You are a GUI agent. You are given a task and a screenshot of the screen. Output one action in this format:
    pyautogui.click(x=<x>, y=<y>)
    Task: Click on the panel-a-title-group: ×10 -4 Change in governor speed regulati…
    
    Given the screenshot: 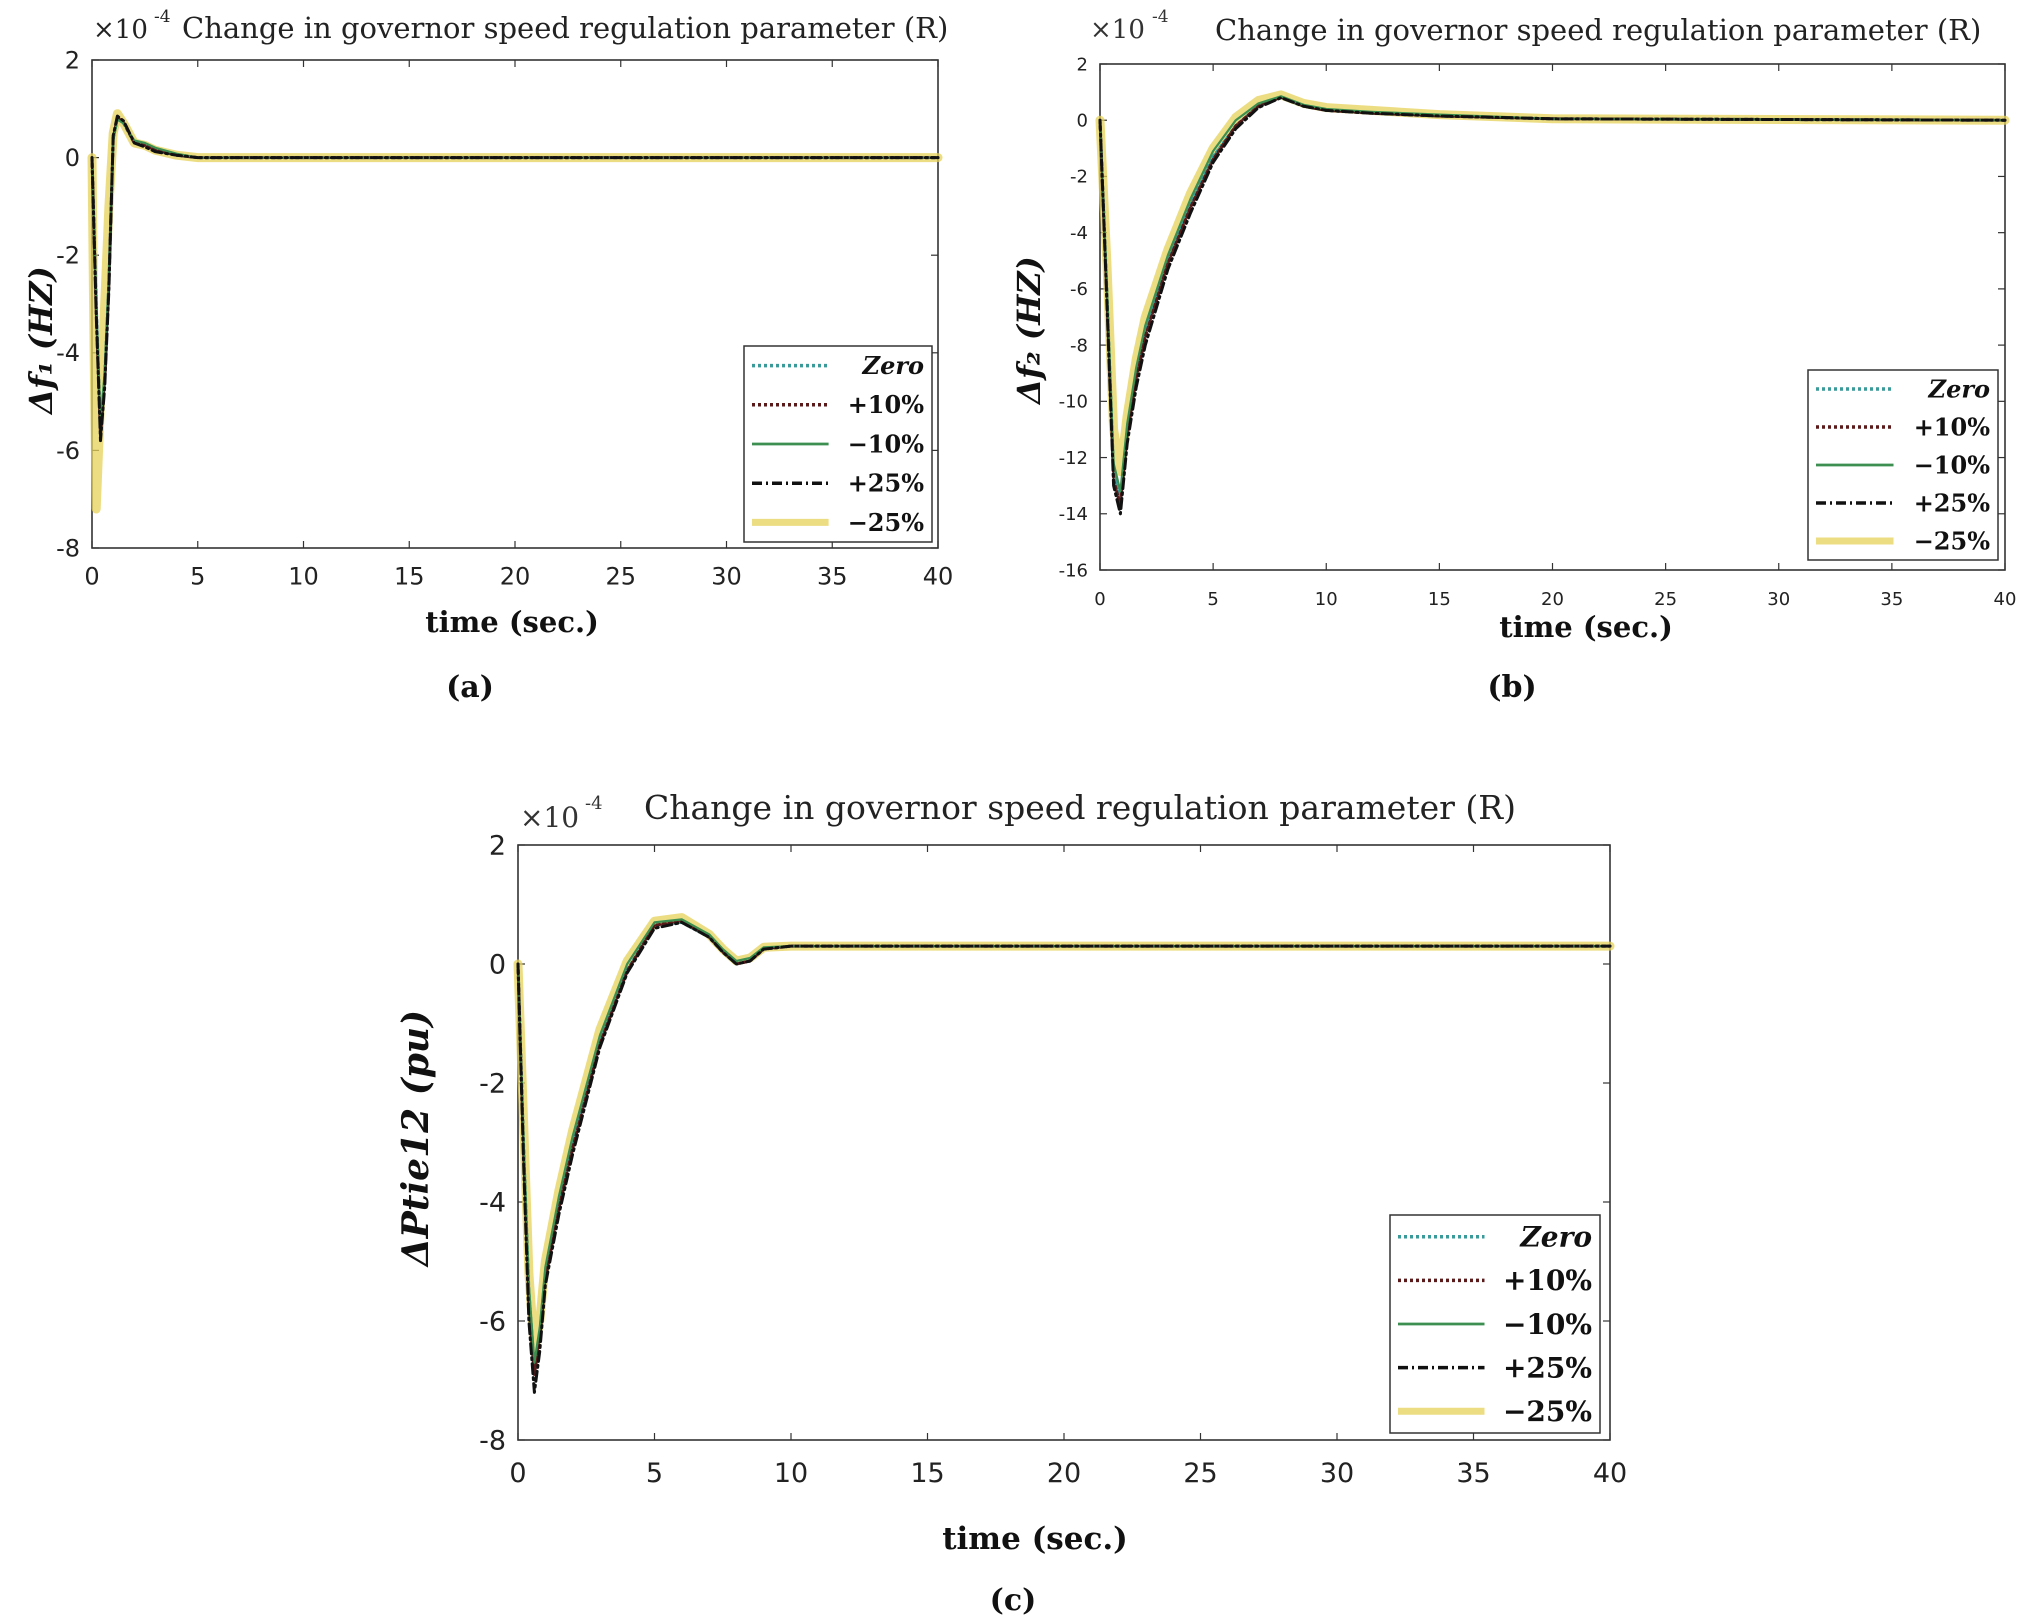 What is the action you would take?
    pyautogui.click(x=520, y=26)
    